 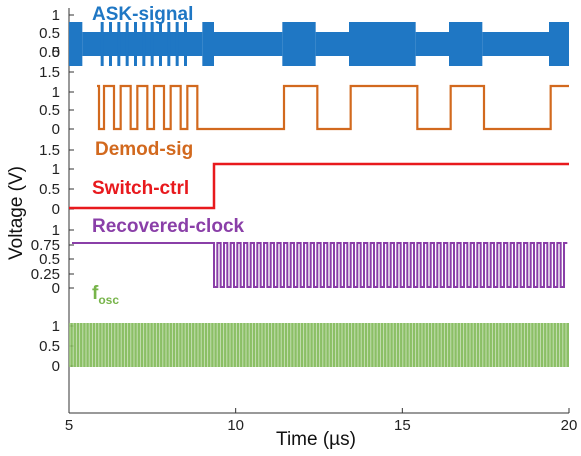 I want to click on x-tick-label: 15, so click(x=402, y=425).